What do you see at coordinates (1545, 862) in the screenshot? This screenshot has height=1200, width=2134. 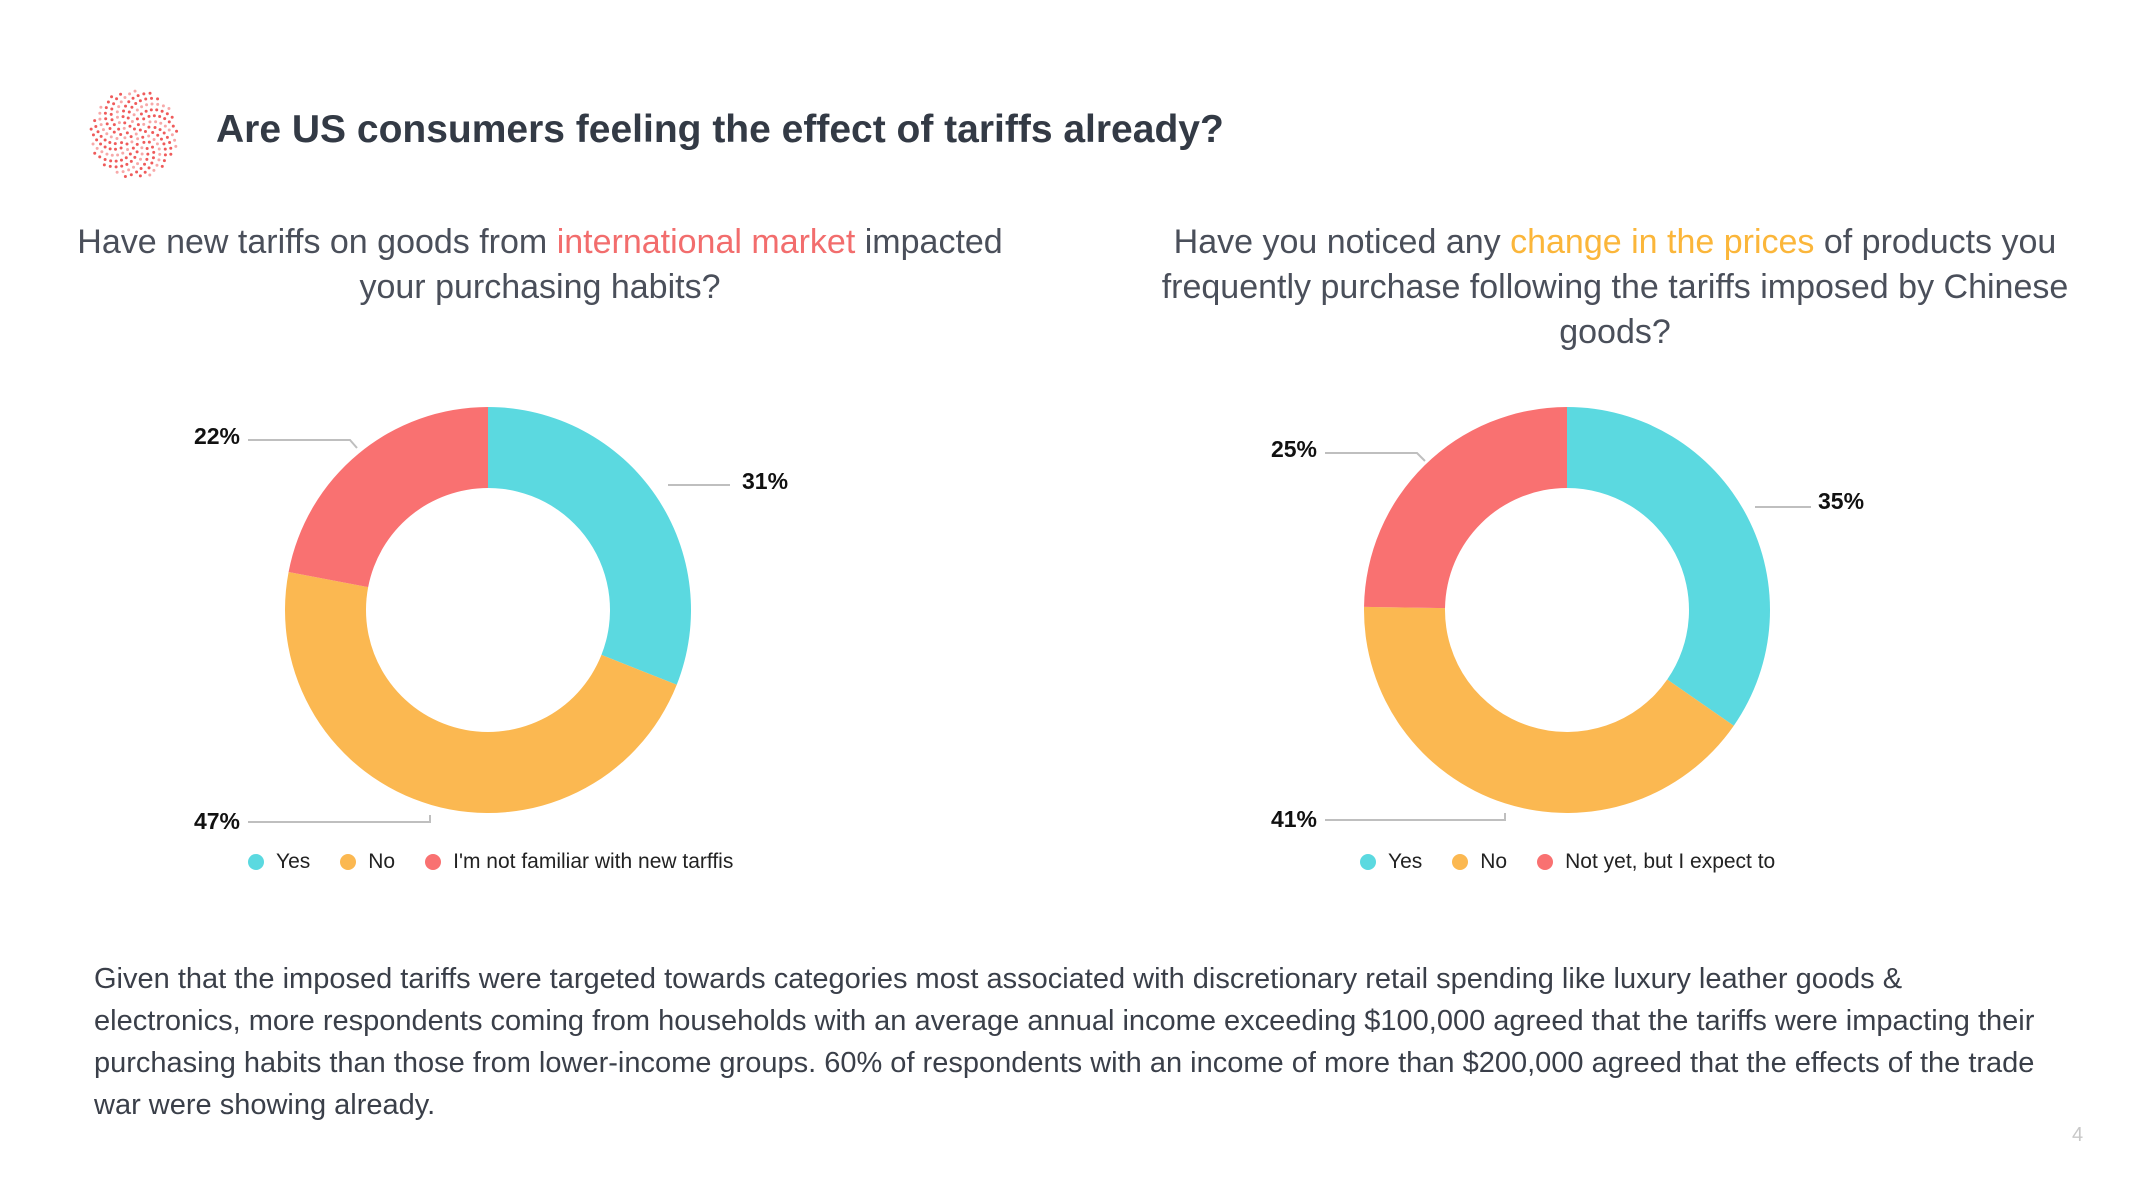 I see `legend-dot-not-yet` at bounding box center [1545, 862].